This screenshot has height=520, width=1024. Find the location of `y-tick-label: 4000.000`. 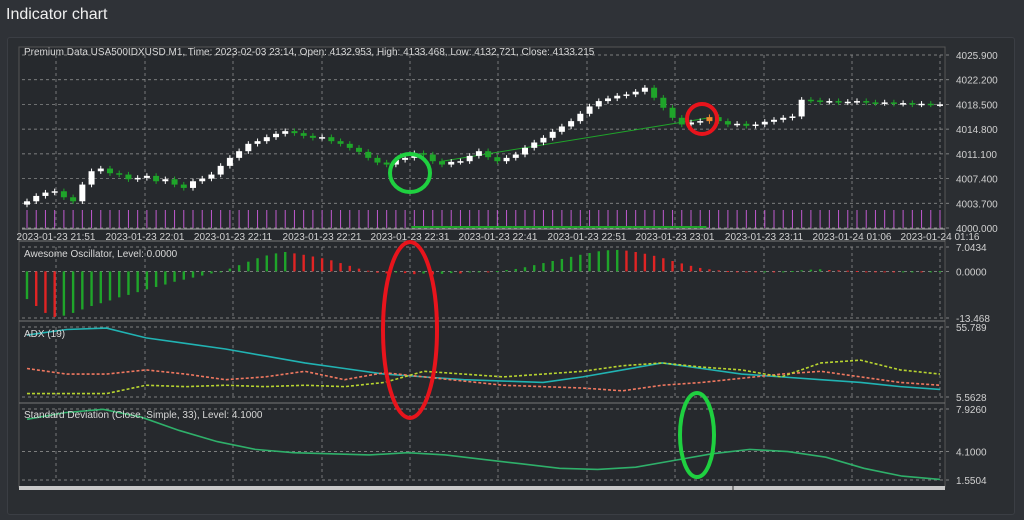

y-tick-label: 4000.000 is located at coordinates (977, 229).